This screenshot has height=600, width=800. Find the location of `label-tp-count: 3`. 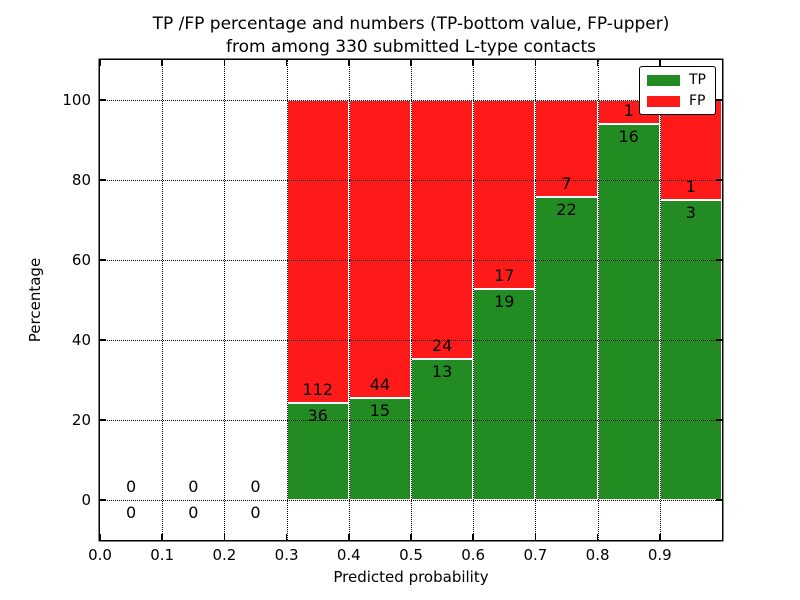

label-tp-count: 3 is located at coordinates (690, 212).